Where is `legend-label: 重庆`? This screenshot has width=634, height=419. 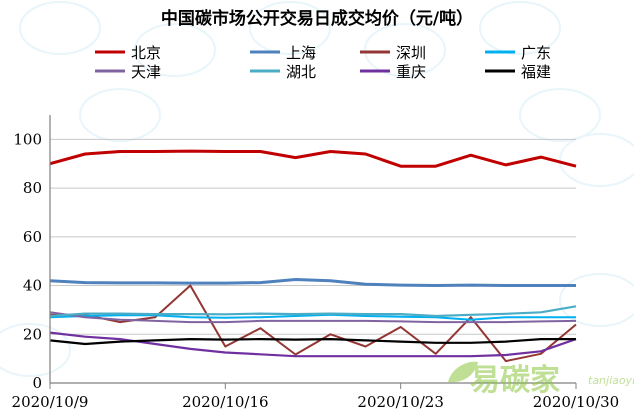 legend-label: 重庆 is located at coordinates (411, 72).